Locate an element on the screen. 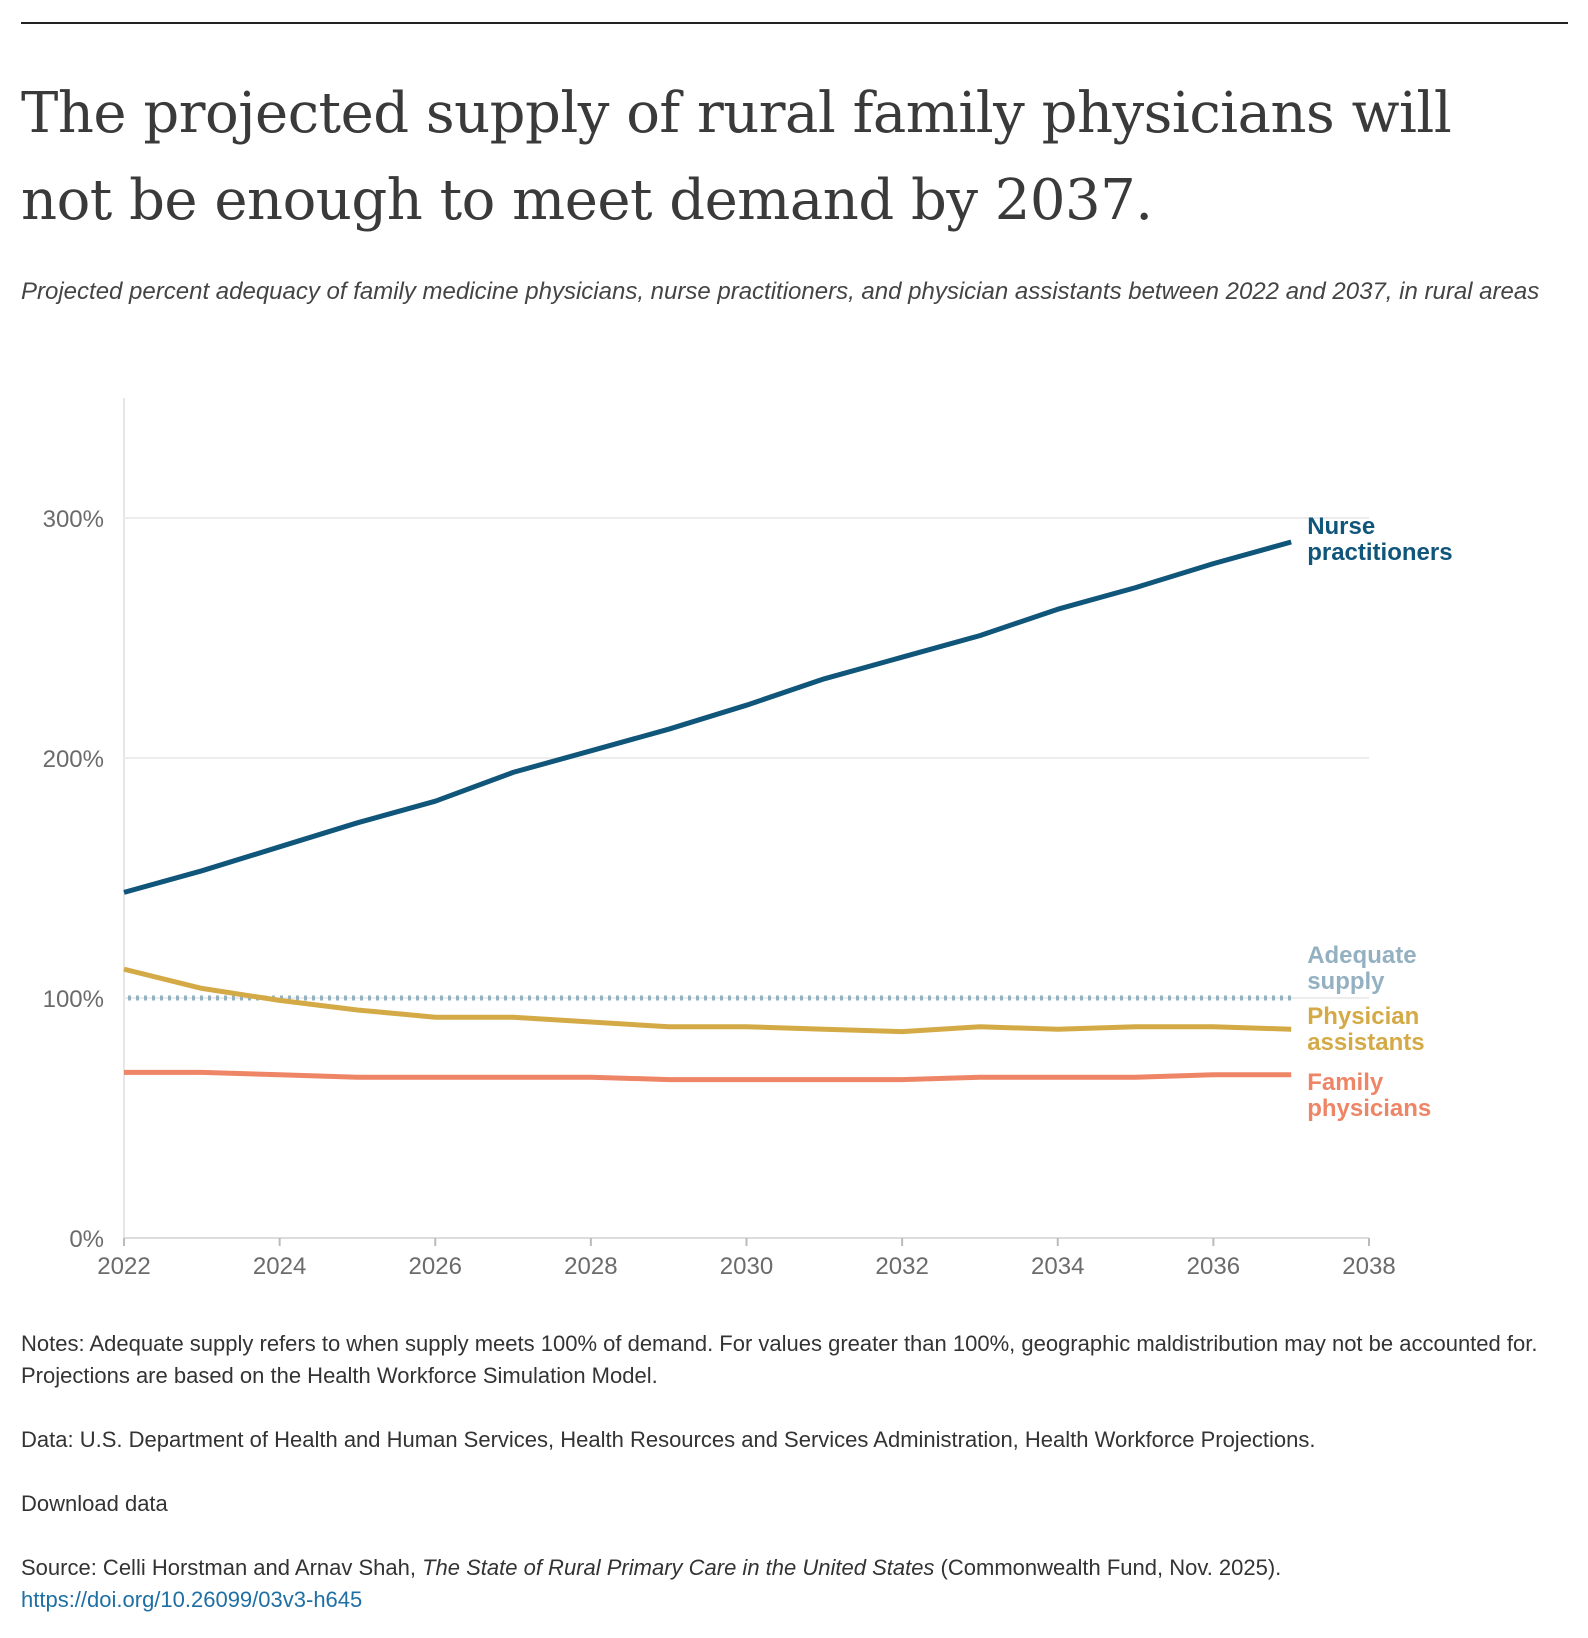 The width and height of the screenshot is (1588, 1638). family-physicians-line is located at coordinates (708, 1076).